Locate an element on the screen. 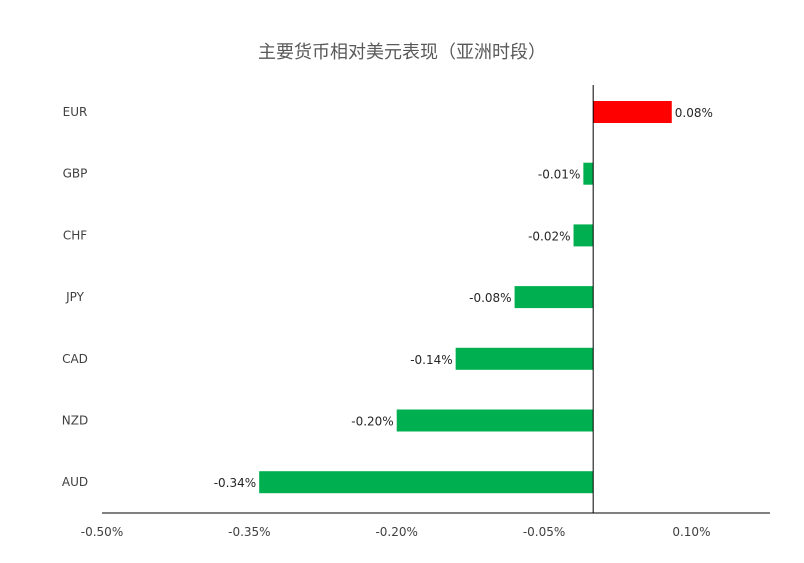 This screenshot has width=804, height=563. category-label-jpy: JPY is located at coordinates (75, 297).